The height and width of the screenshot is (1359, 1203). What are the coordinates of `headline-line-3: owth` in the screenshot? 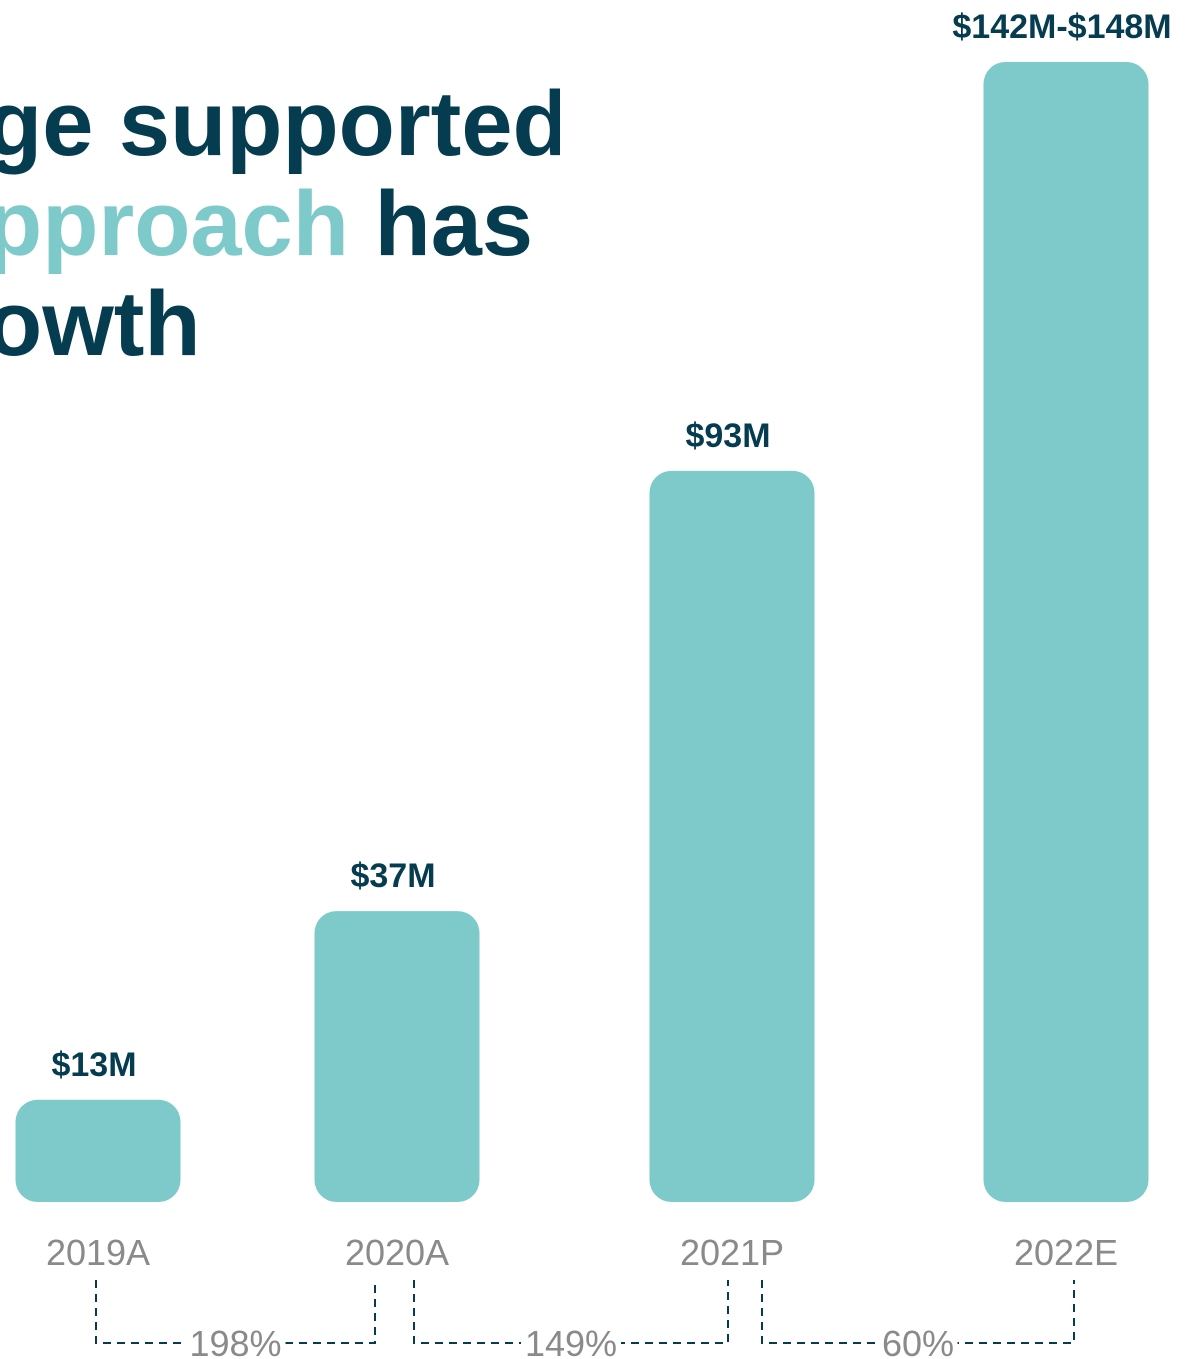 It's located at (100, 323).